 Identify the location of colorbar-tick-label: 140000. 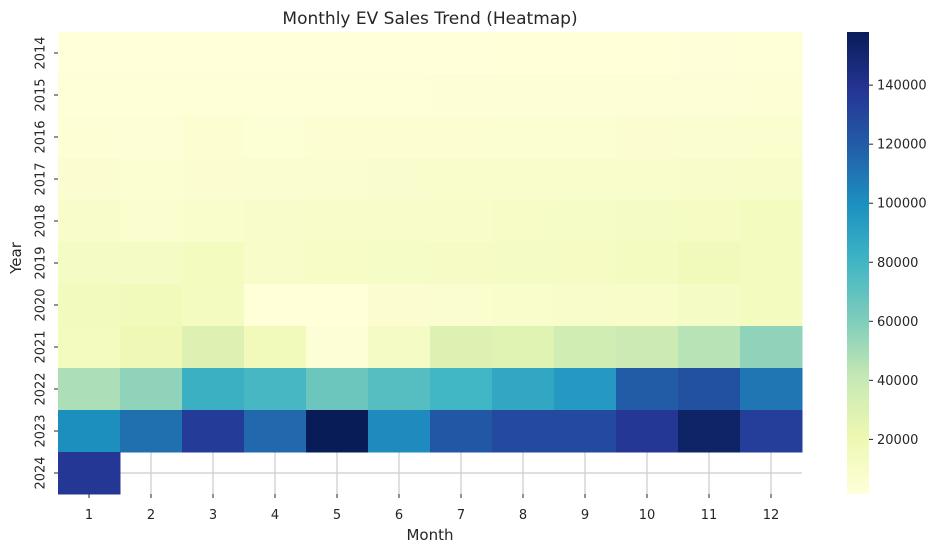
(902, 86).